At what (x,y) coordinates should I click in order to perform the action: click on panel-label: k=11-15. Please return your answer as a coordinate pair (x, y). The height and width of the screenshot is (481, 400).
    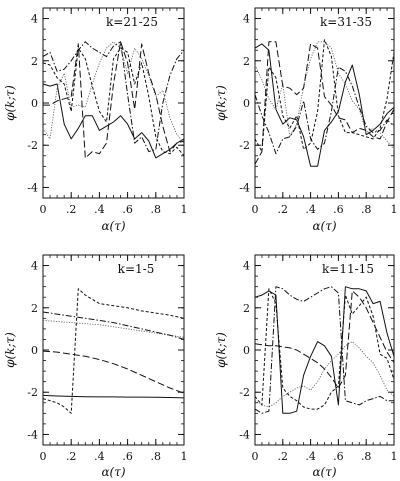
    Looking at the image, I should click on (348, 269).